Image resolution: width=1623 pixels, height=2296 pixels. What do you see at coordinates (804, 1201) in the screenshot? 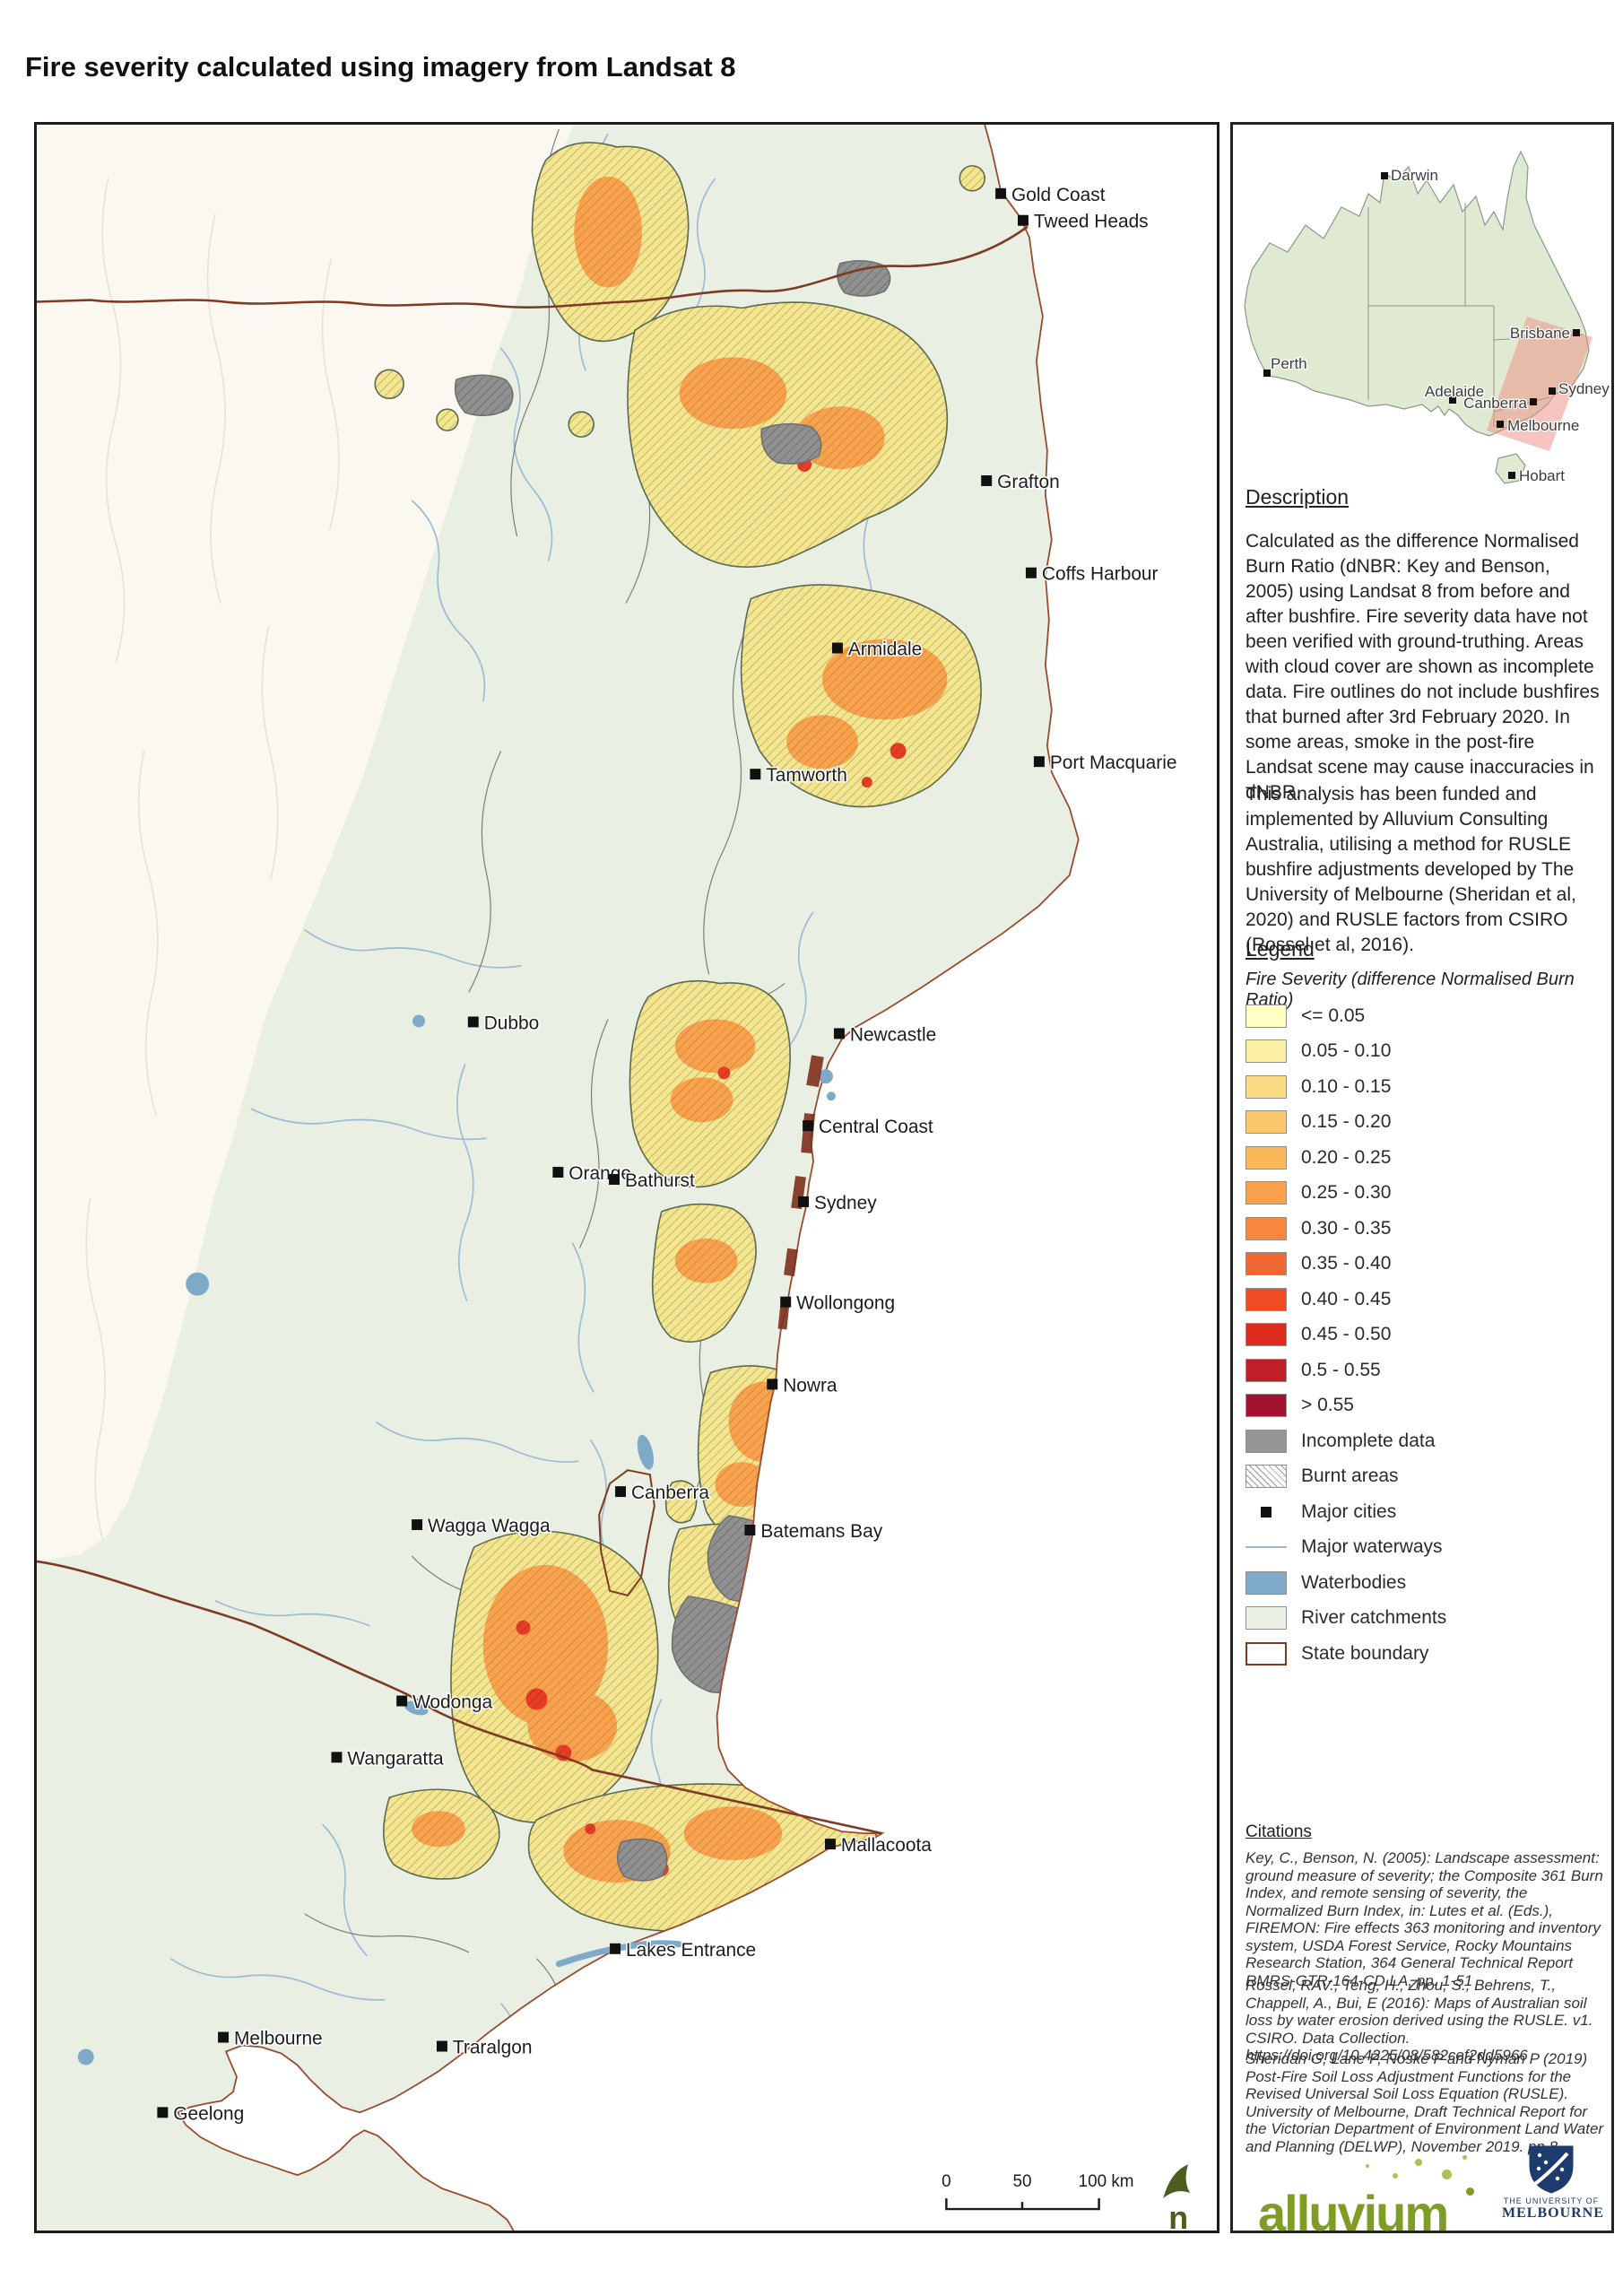
I see `city-marker-sydney` at bounding box center [804, 1201].